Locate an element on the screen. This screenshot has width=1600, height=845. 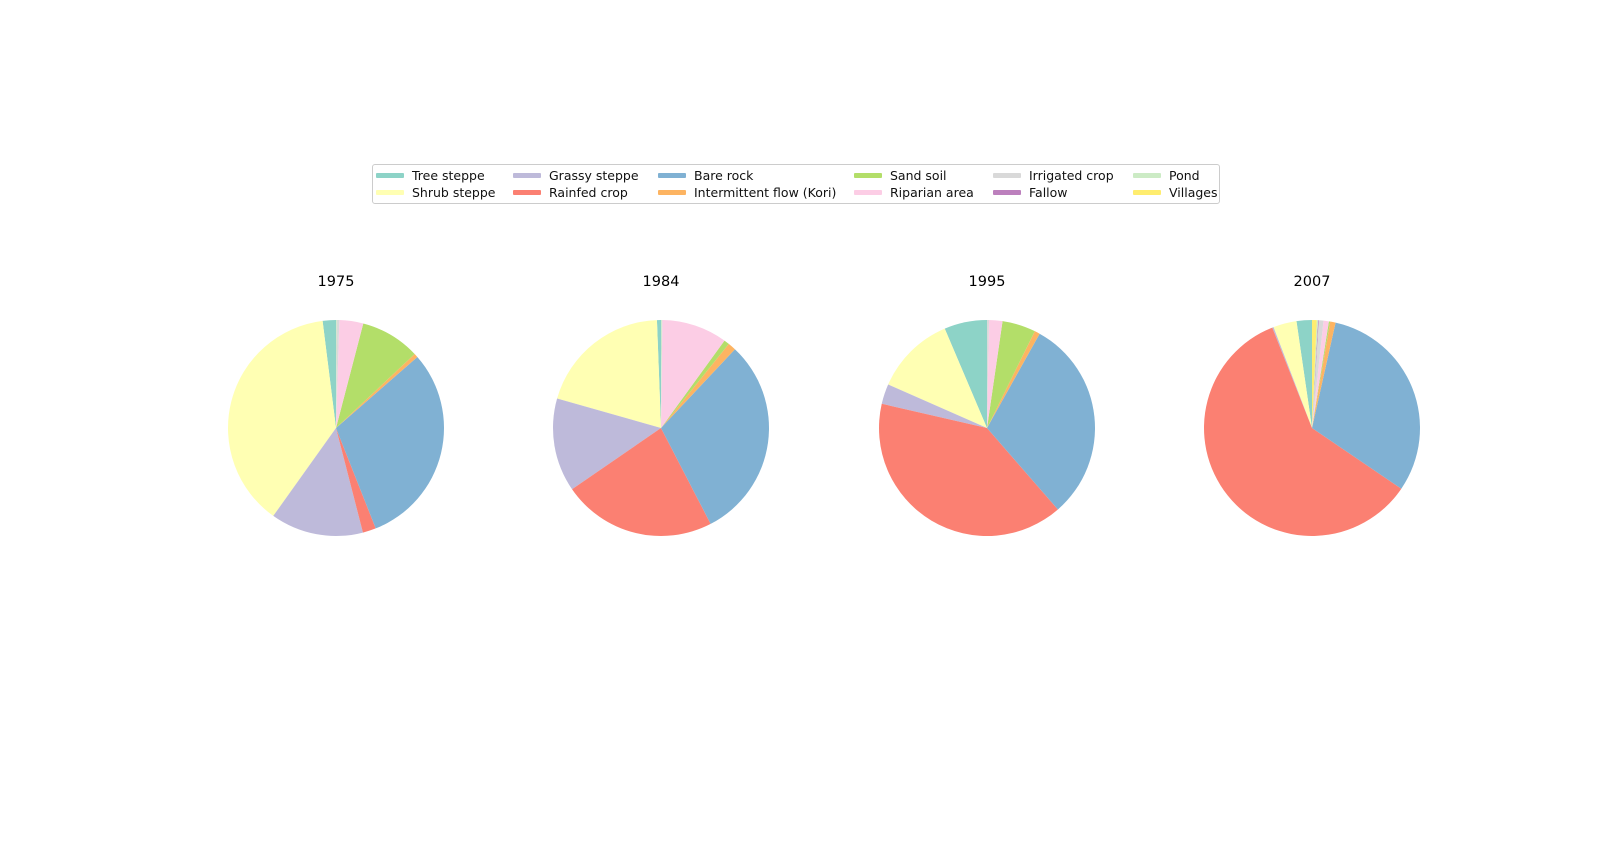
legend-label: Bare rock is located at coordinates (724, 175).